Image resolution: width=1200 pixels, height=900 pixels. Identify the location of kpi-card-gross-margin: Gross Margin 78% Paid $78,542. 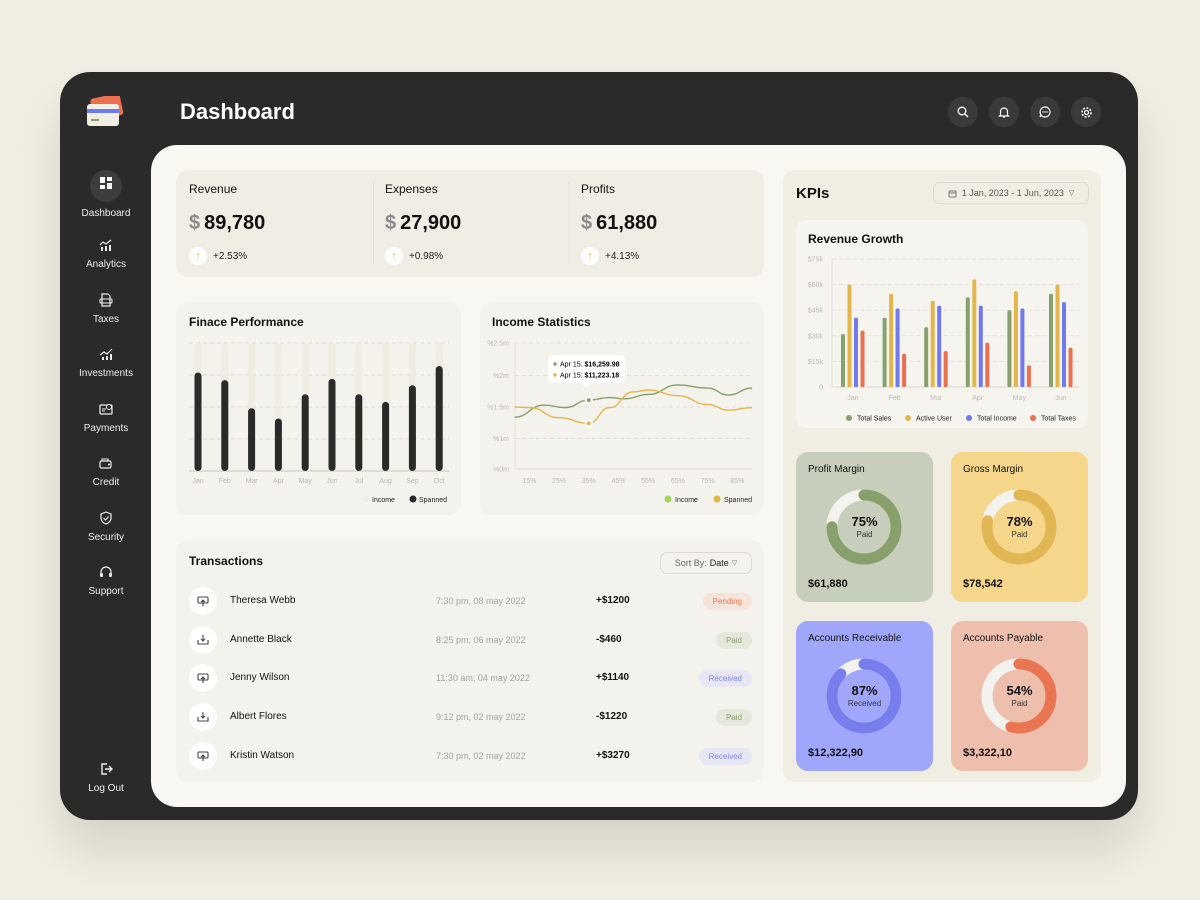
(1019, 527).